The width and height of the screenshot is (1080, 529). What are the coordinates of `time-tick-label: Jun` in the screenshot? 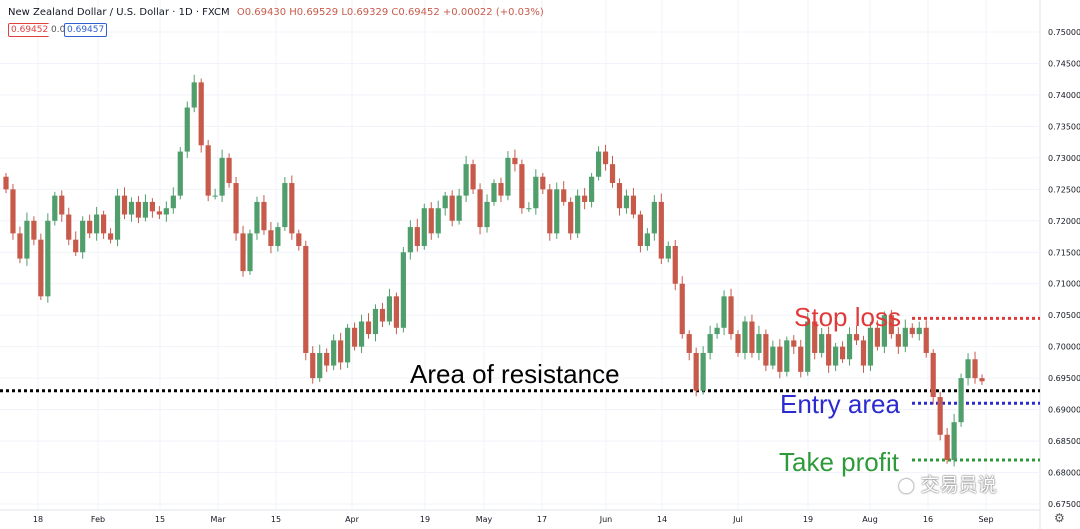 It's located at (606, 519).